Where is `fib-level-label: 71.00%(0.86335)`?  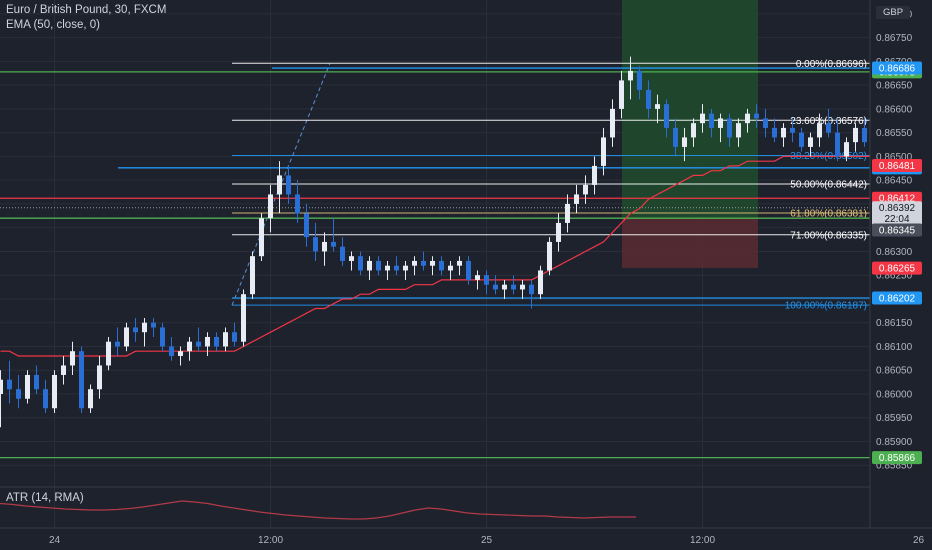 fib-level-label: 71.00%(0.86335) is located at coordinates (828, 235).